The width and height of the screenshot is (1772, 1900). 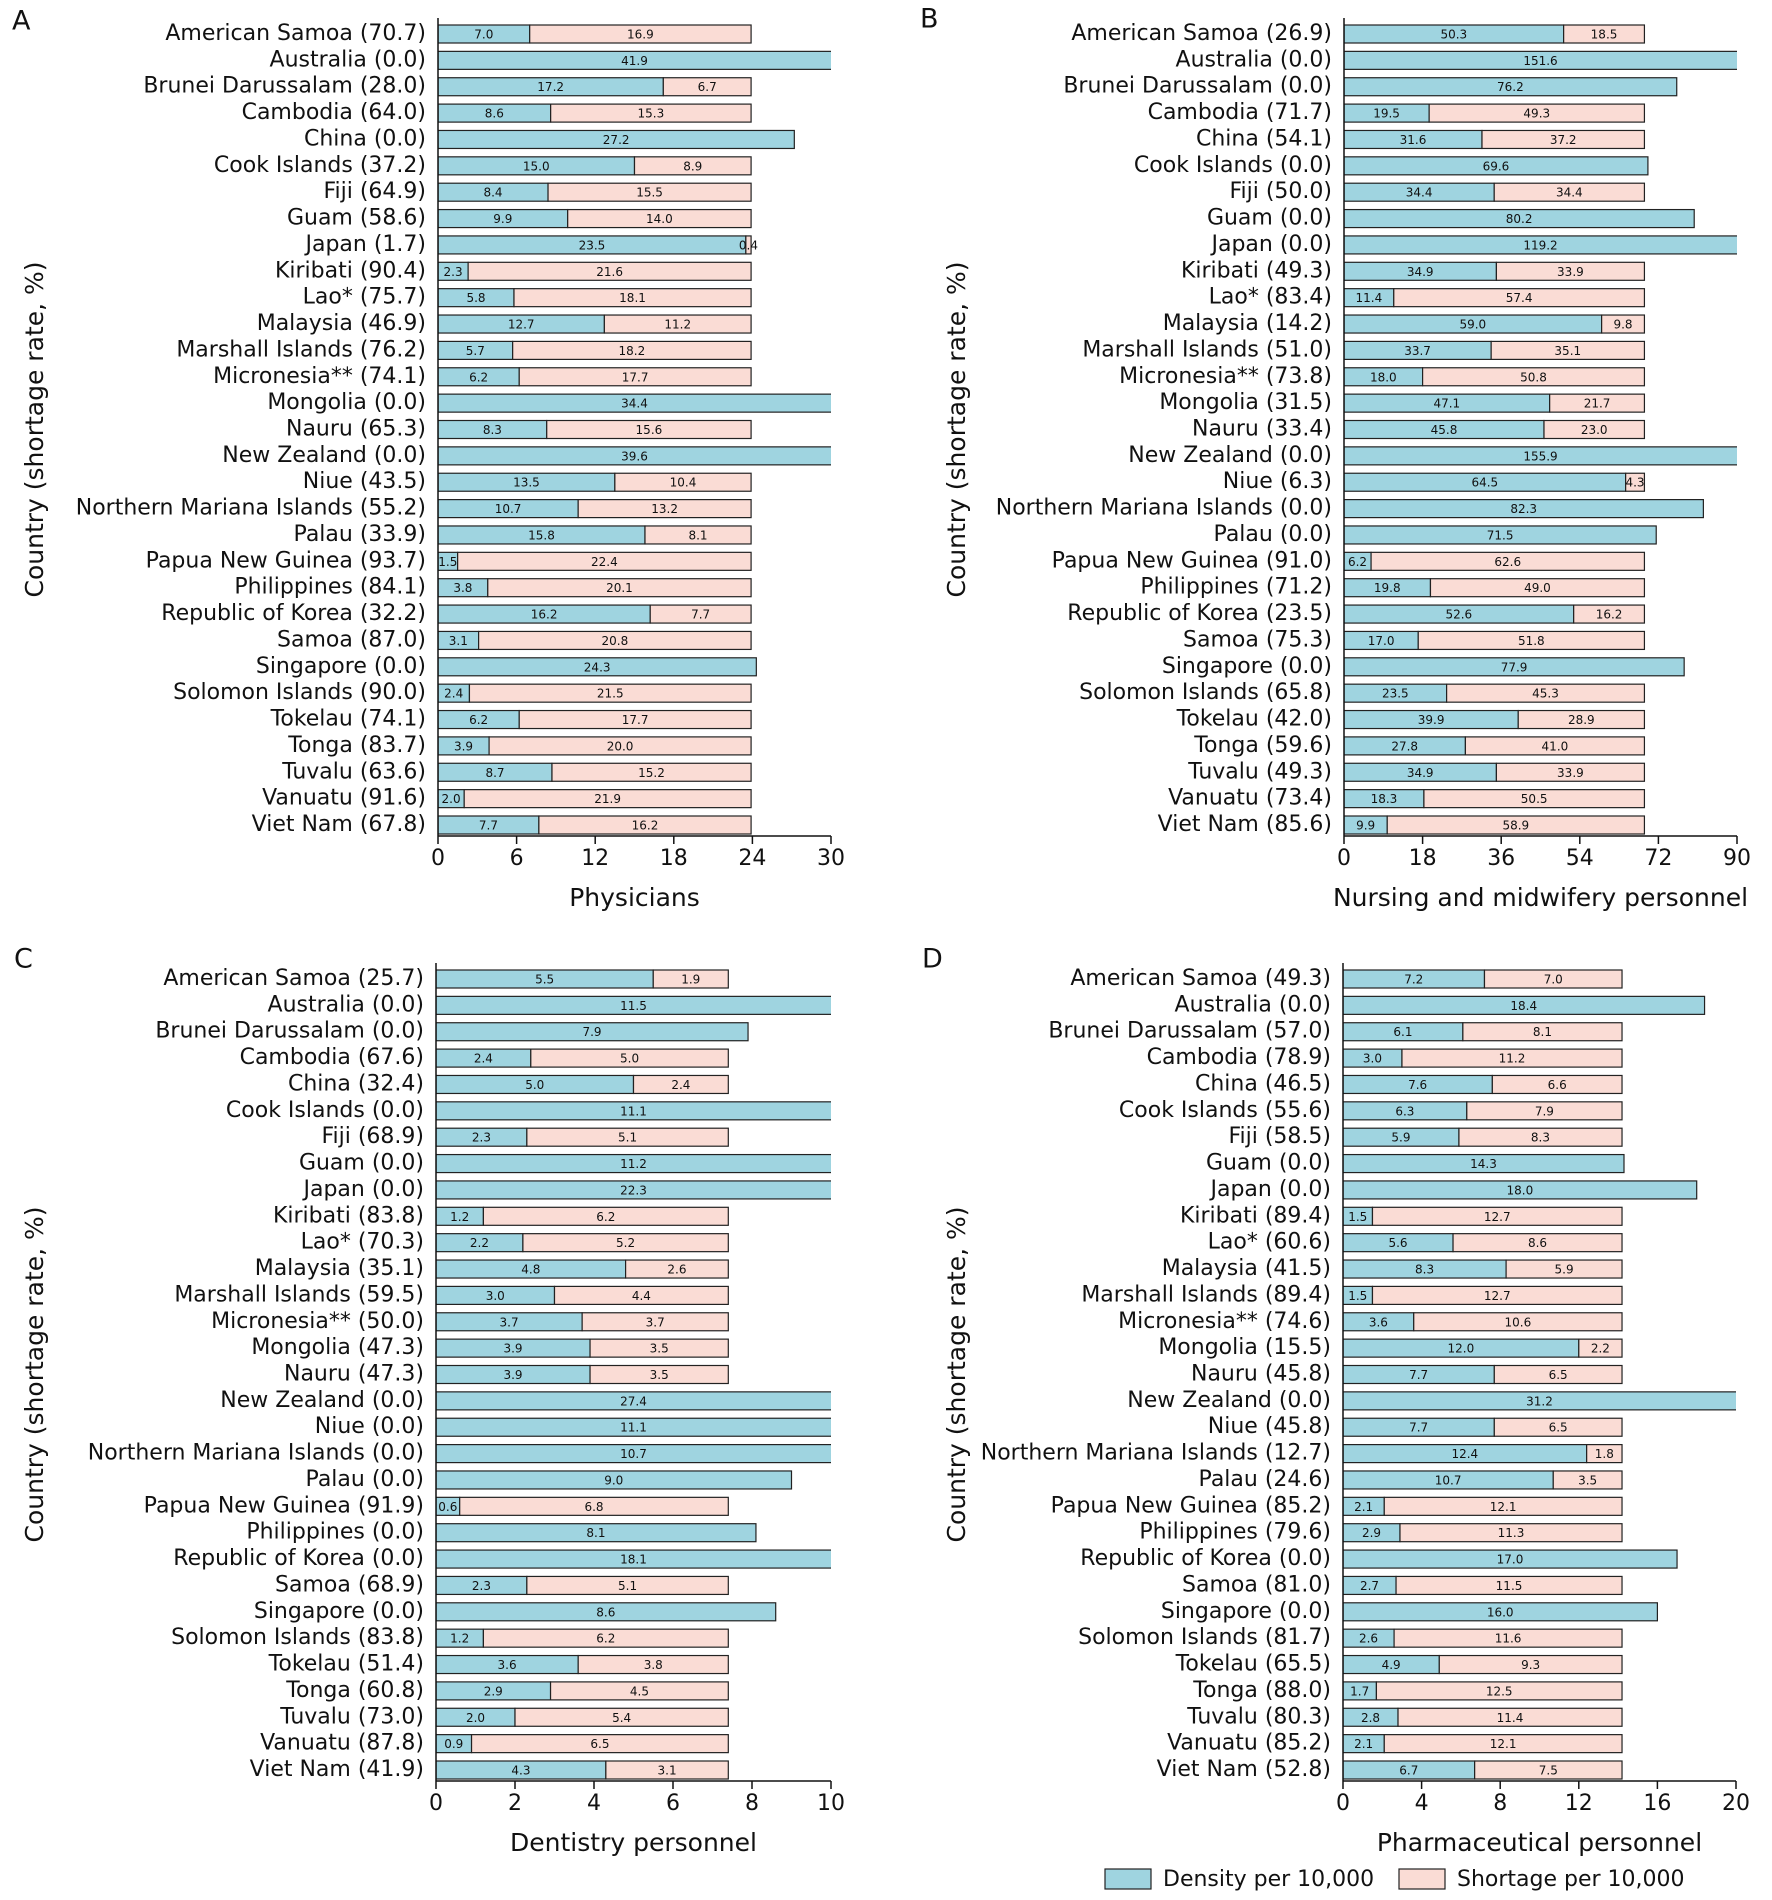 What do you see at coordinates (492, 193) in the screenshot?
I see `value-label: 8.4` at bounding box center [492, 193].